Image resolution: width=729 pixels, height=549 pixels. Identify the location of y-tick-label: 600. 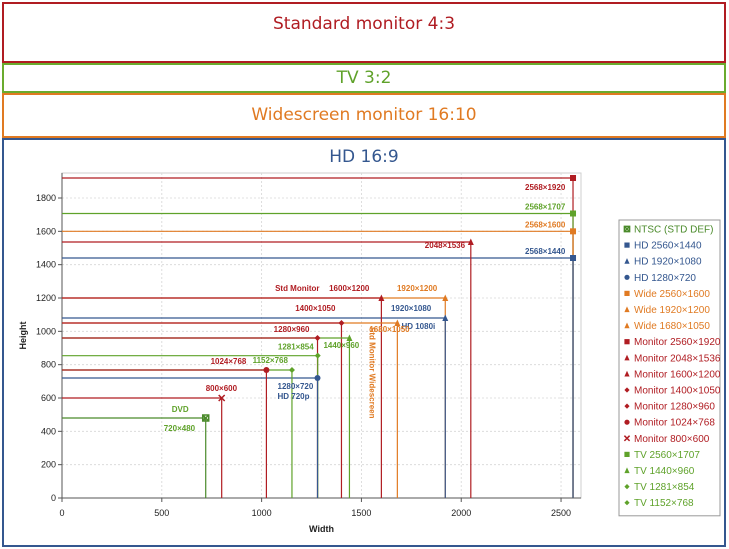
(48, 398).